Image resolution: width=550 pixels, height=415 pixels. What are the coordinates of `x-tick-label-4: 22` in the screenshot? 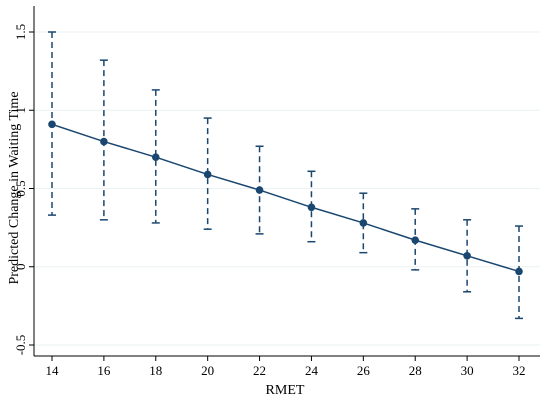 It's located at (259, 370).